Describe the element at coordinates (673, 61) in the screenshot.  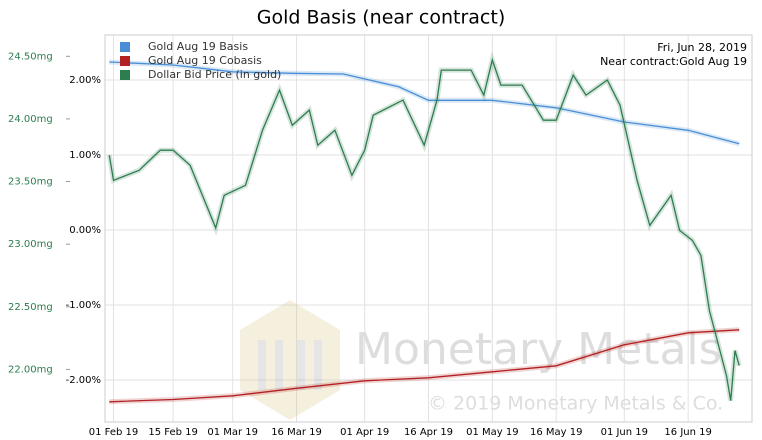
I see `contract-label: Near contract:Gold Aug 19` at that location.